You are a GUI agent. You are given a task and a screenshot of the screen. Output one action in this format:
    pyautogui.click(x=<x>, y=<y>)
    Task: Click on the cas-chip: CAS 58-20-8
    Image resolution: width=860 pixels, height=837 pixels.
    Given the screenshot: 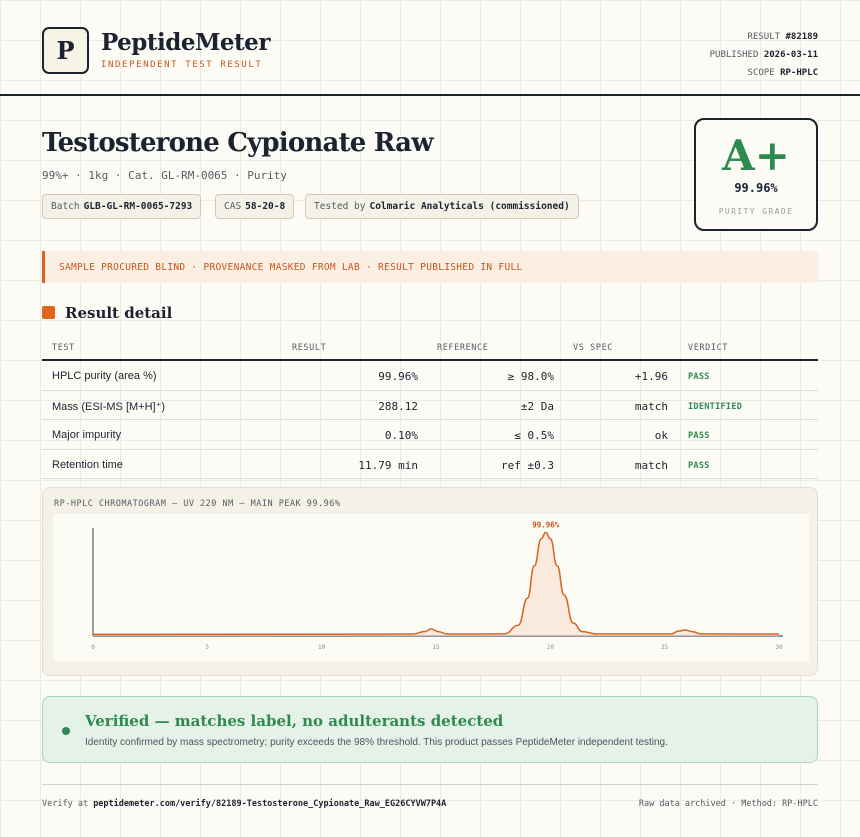 What is the action you would take?
    pyautogui.click(x=255, y=206)
    